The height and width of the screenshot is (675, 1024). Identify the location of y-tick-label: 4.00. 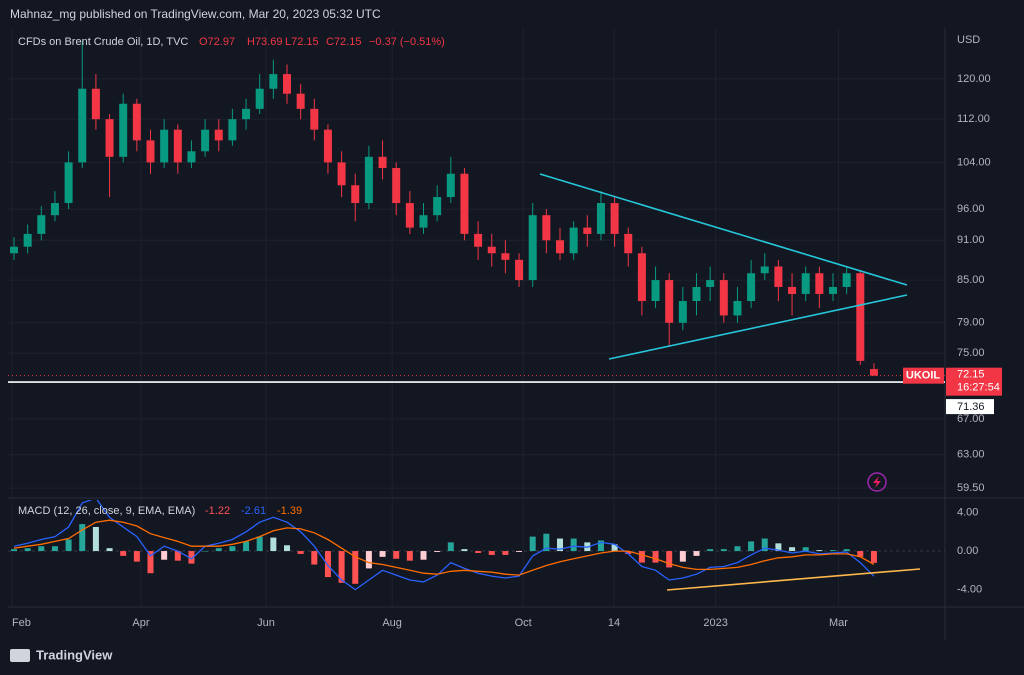
(967, 512).